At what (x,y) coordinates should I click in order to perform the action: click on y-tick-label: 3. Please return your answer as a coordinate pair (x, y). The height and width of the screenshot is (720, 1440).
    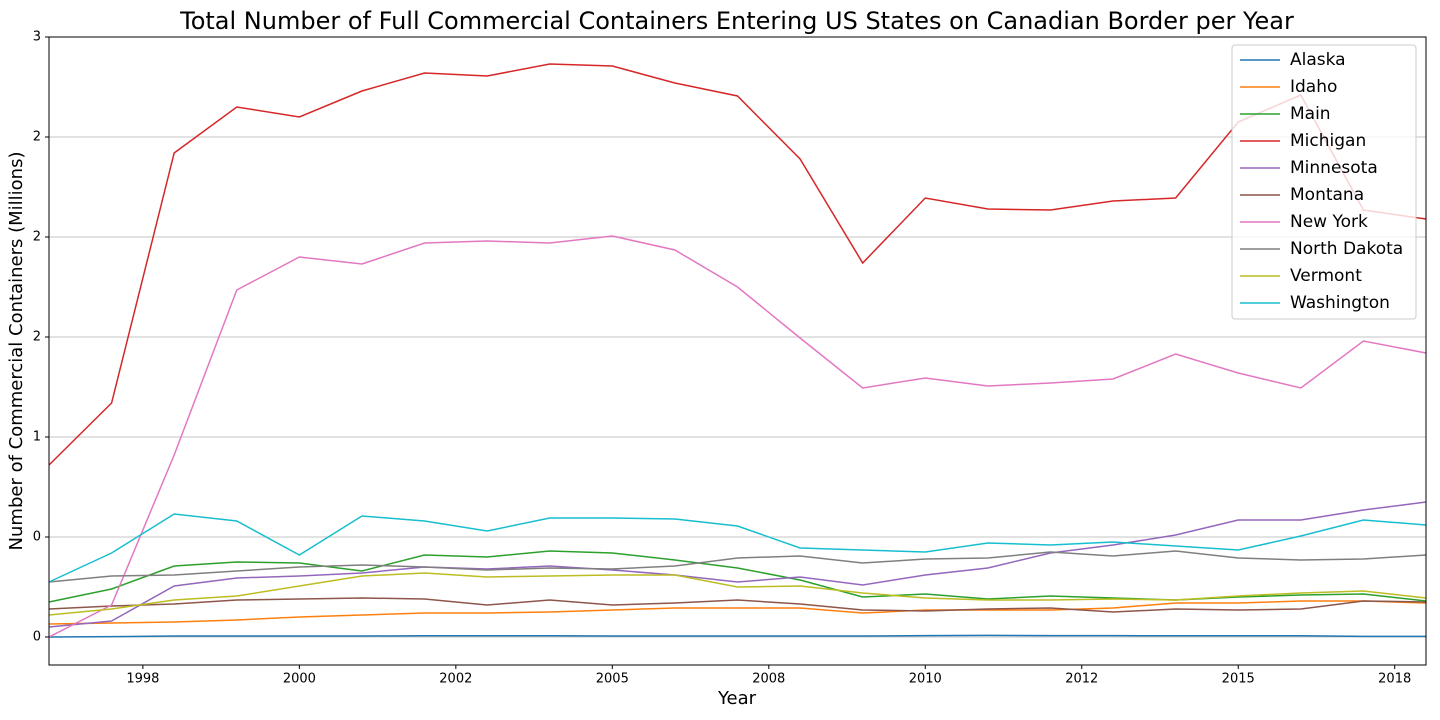
    Looking at the image, I should click on (37, 37).